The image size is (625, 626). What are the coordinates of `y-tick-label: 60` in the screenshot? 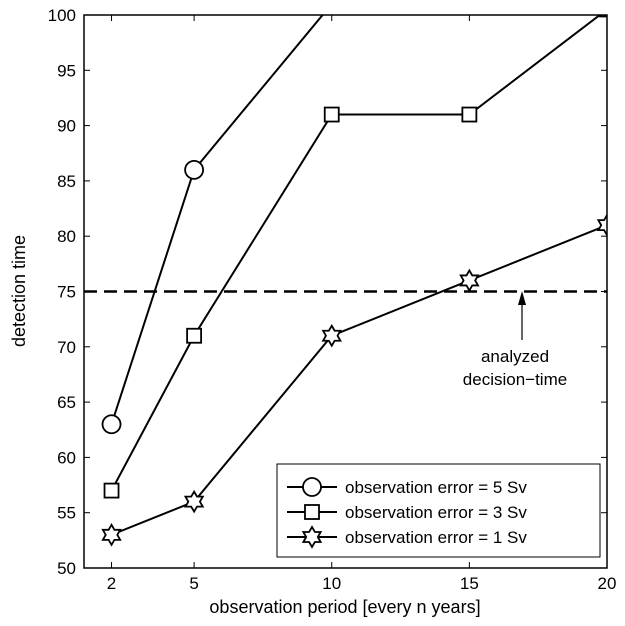 It's located at (66, 457).